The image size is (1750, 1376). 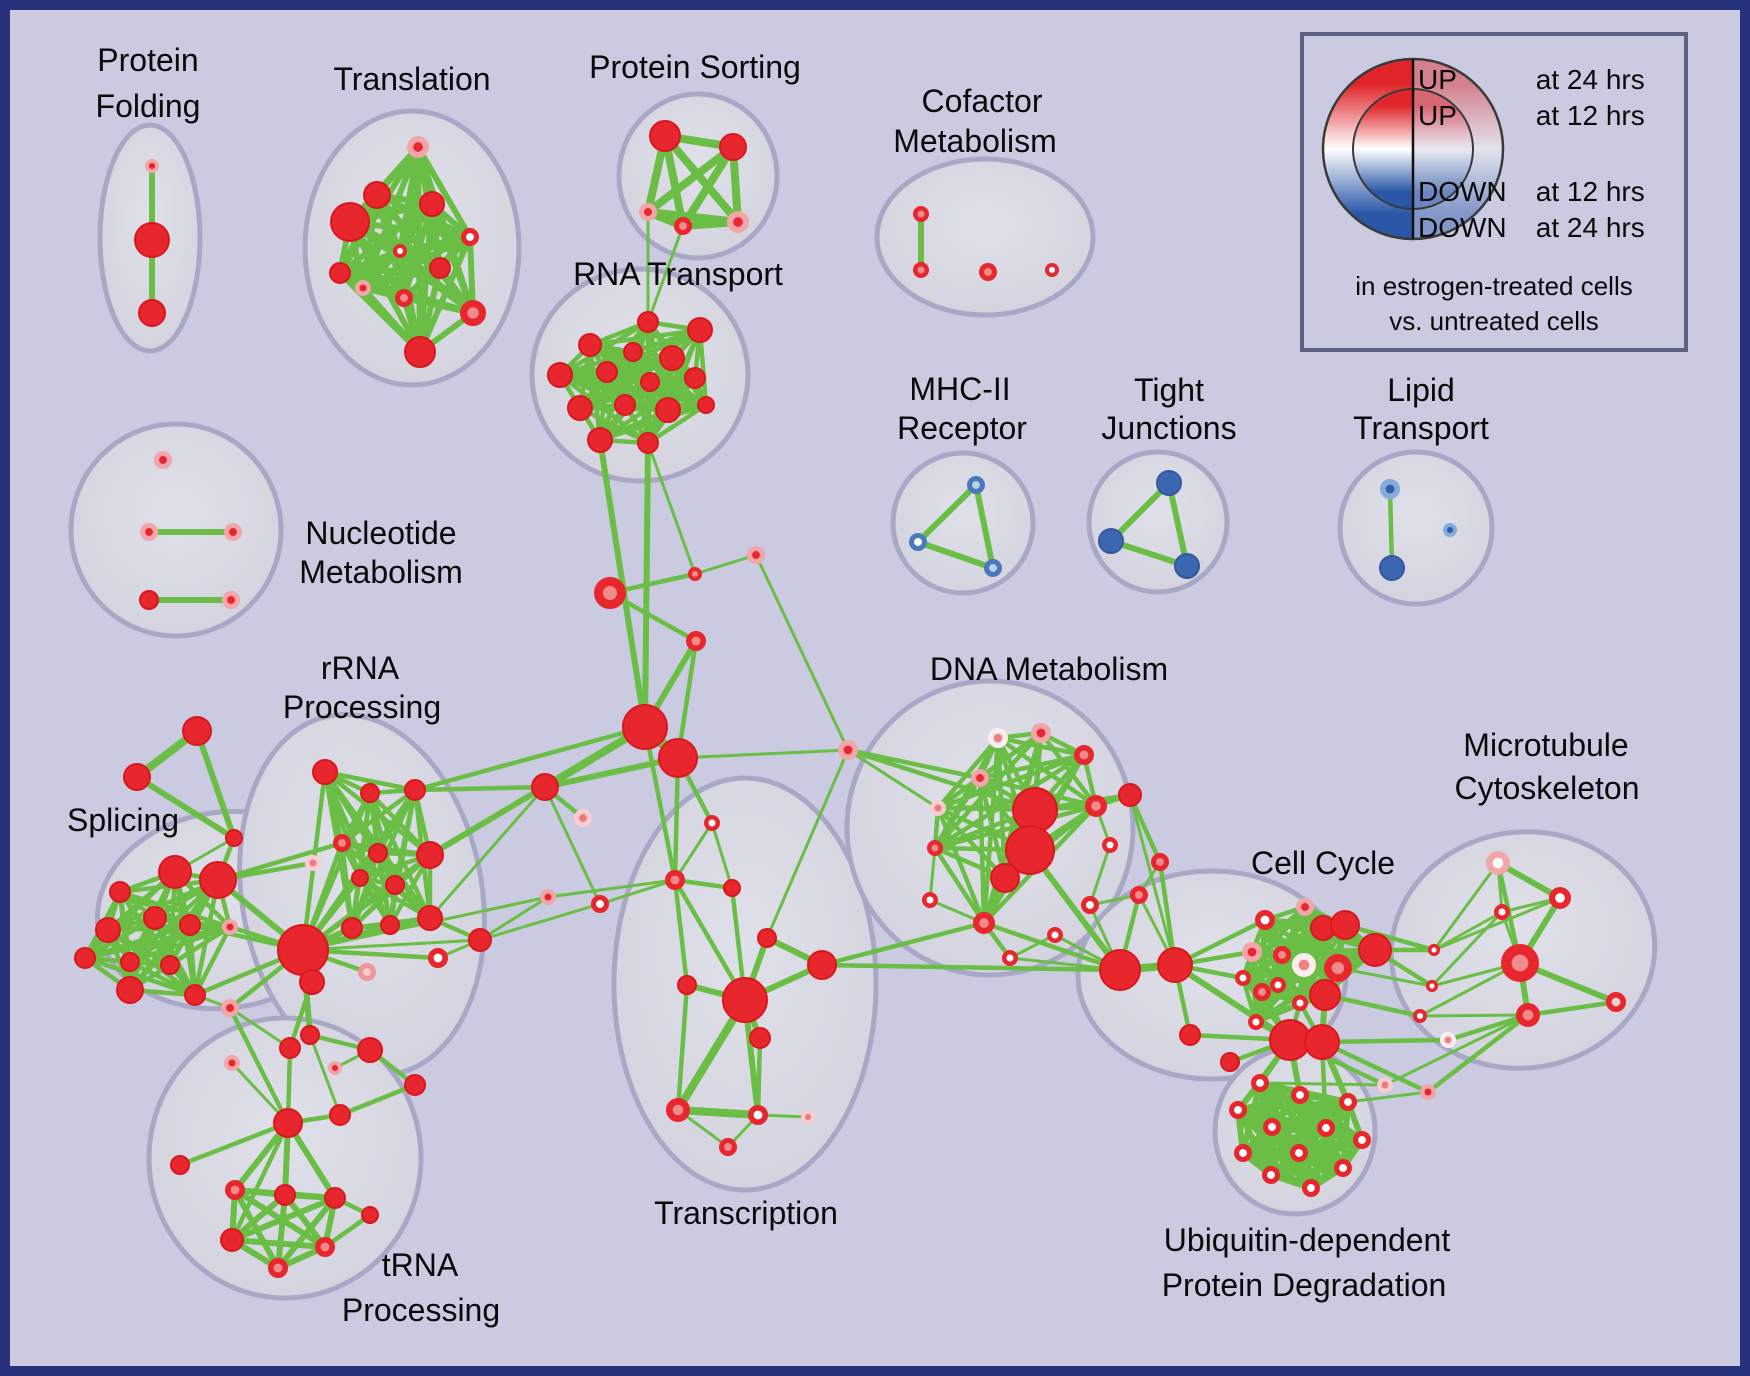 What do you see at coordinates (1551, 80) in the screenshot?
I see `legend-row-up-24: UP at 24 hrs` at bounding box center [1551, 80].